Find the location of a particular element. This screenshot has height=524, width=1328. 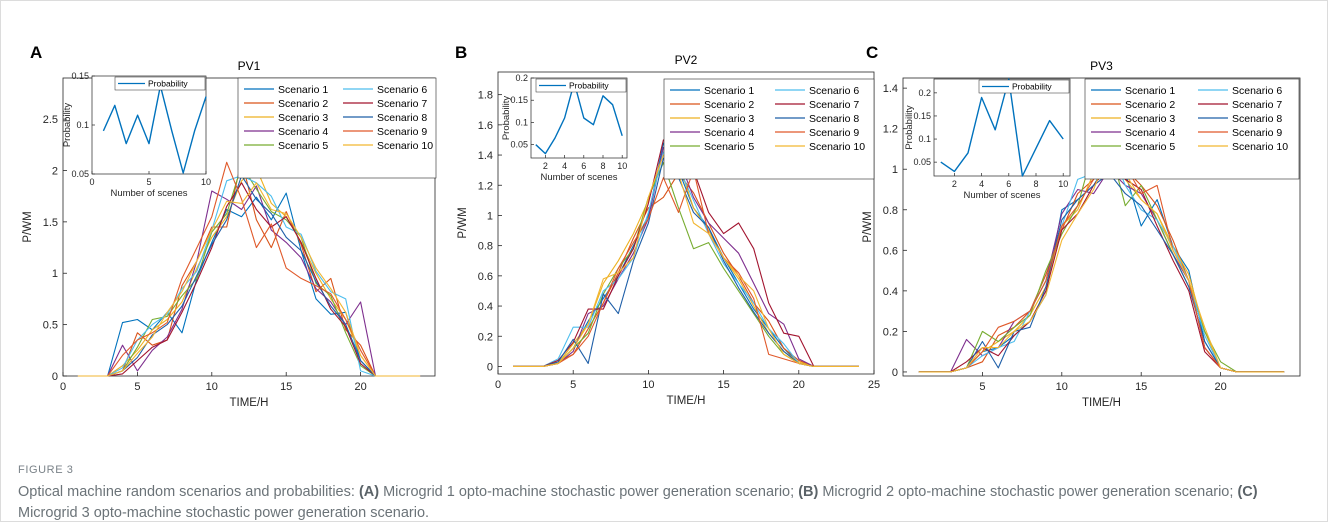

caption-tag-a: (A) is located at coordinates (369, 492).